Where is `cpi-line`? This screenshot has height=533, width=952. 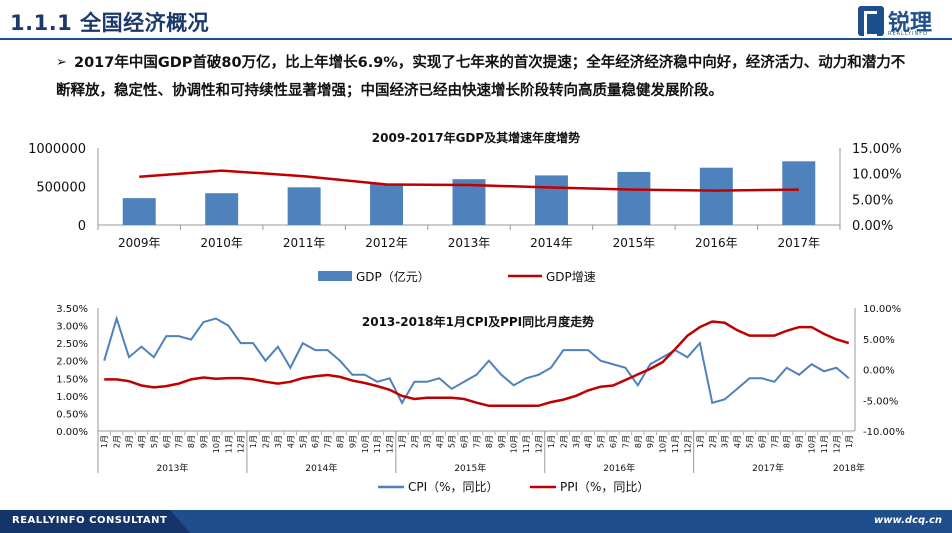
cpi-line is located at coordinates (476, 360).